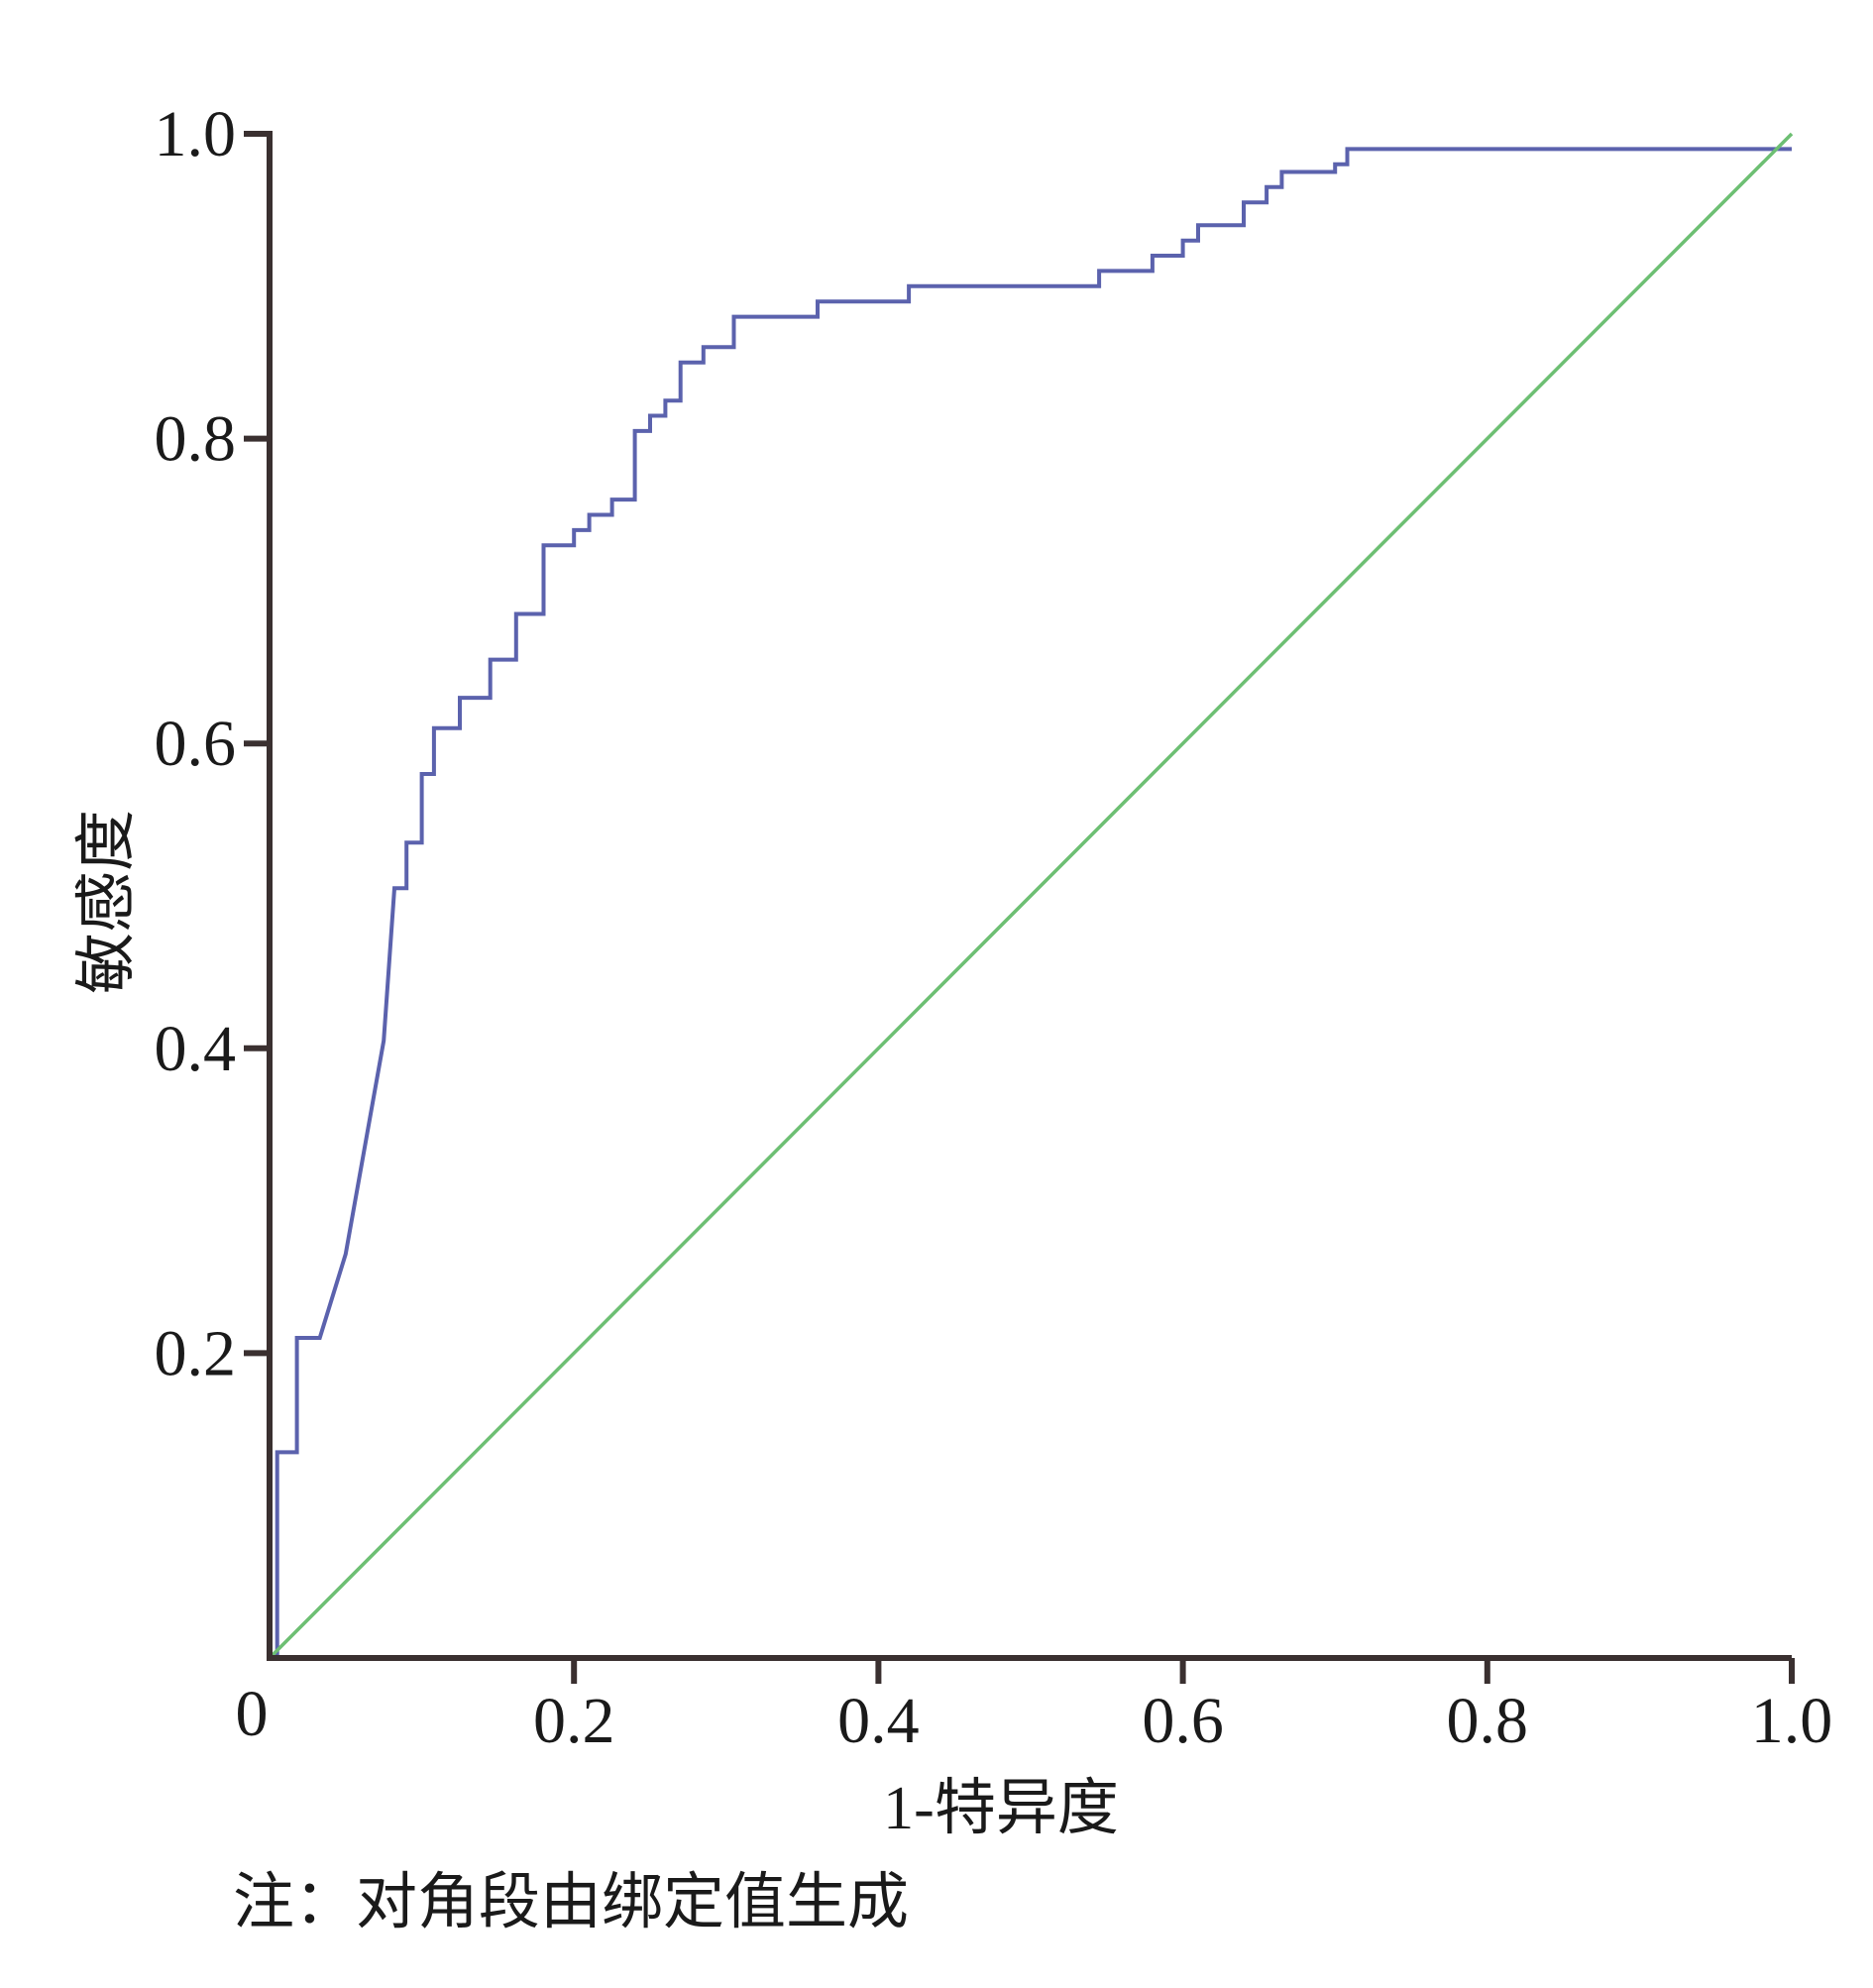 The image size is (1873, 1988). What do you see at coordinates (196, 134) in the screenshot?
I see `y-tick-label: 1.0` at bounding box center [196, 134].